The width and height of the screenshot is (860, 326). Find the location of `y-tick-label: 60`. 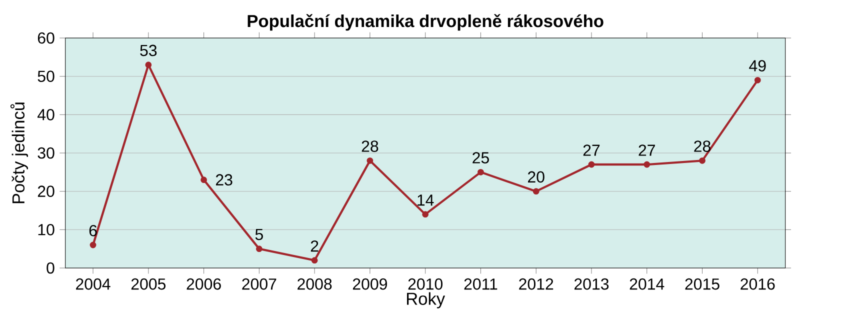

y-tick-label: 60 is located at coordinates (46, 38).